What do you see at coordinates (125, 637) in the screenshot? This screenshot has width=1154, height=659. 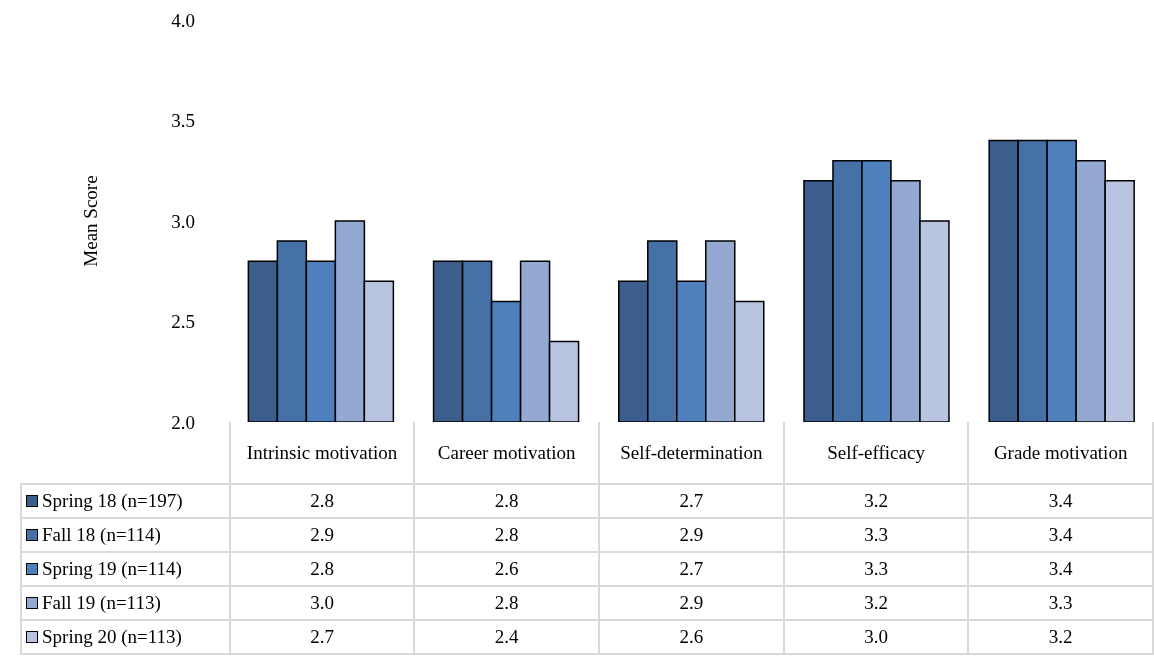 I see `legend-label: Spring 20 (n=113)` at bounding box center [125, 637].